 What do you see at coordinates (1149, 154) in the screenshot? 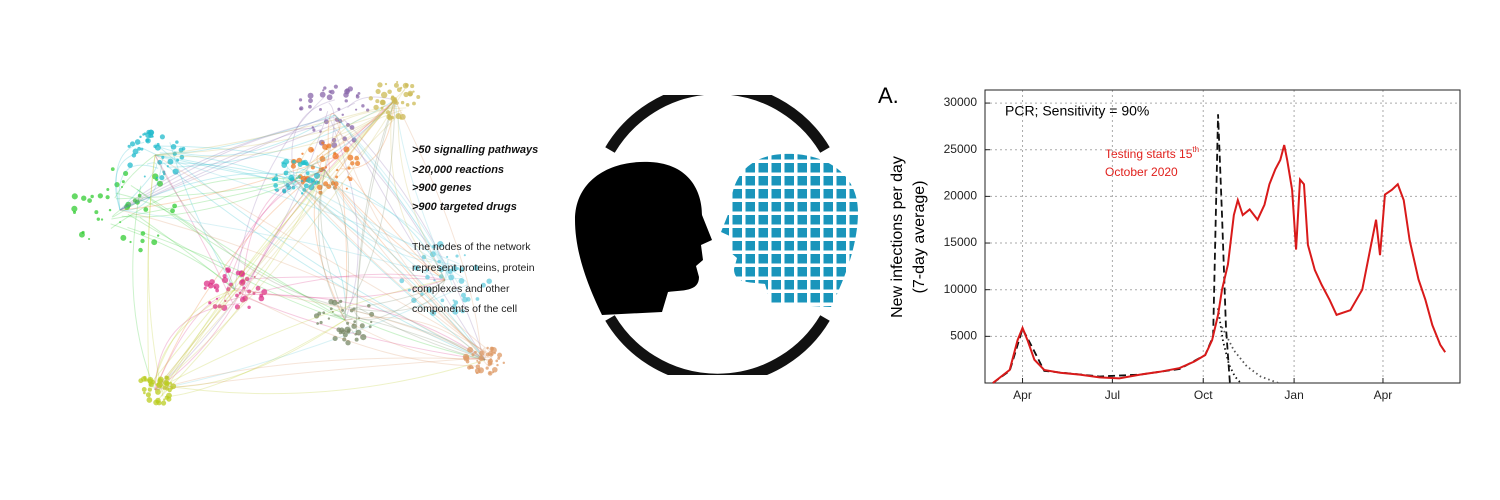
I see `testing-note-text: Testing starts 15` at bounding box center [1149, 154].